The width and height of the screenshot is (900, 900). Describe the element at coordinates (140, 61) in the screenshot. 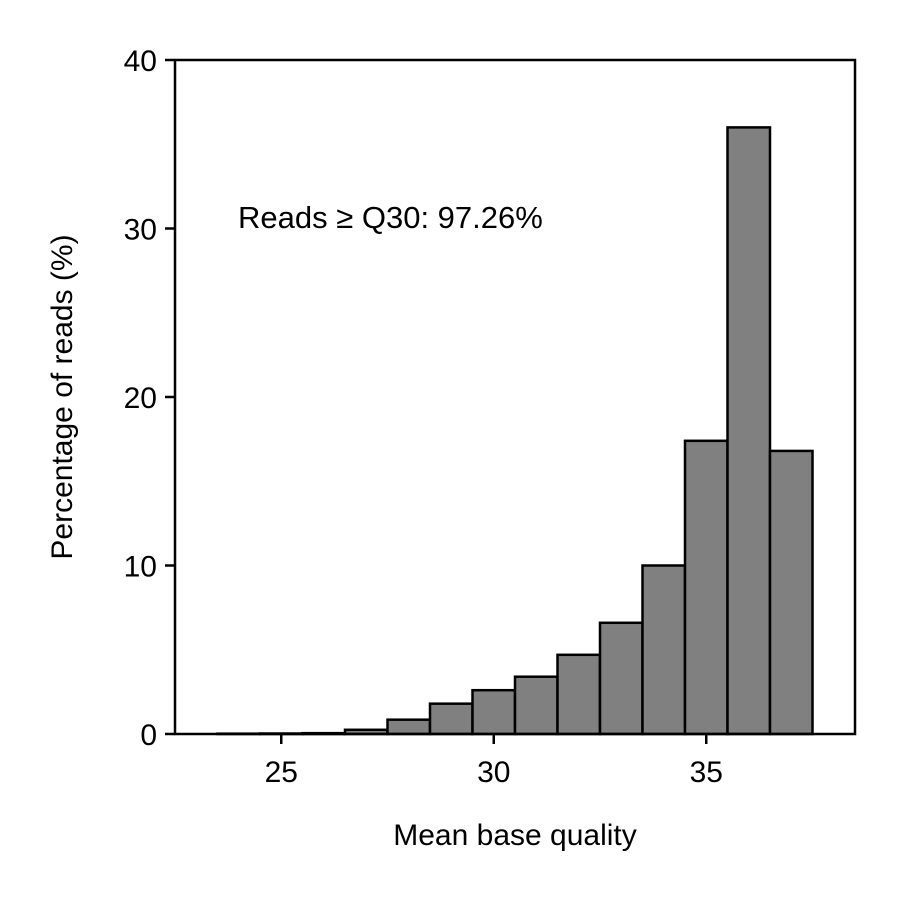

I see `y-tick-label: 40` at that location.